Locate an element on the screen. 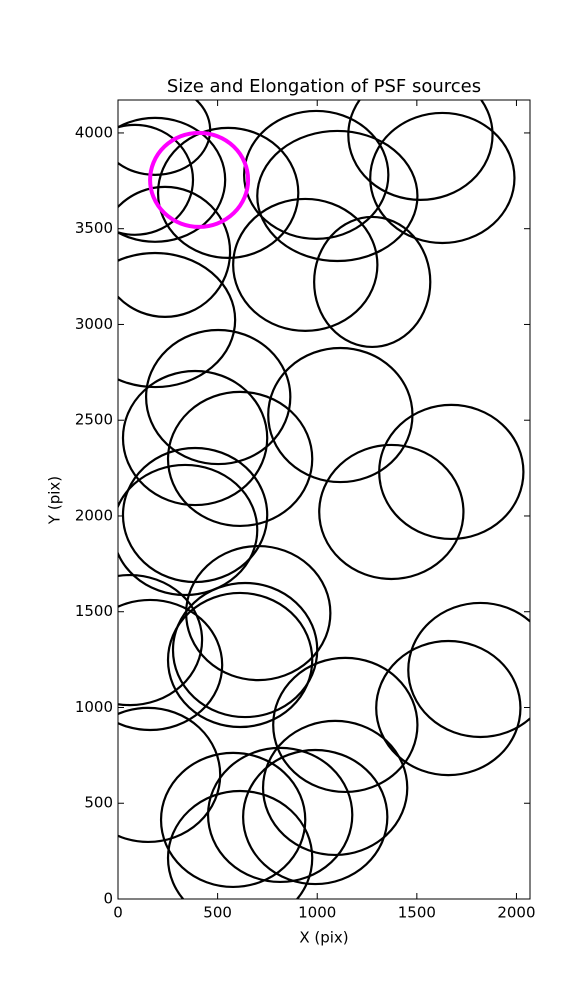 Image resolution: width=588 pixels, height=1004 pixels. x-tick-label: 1500 is located at coordinates (417, 913).